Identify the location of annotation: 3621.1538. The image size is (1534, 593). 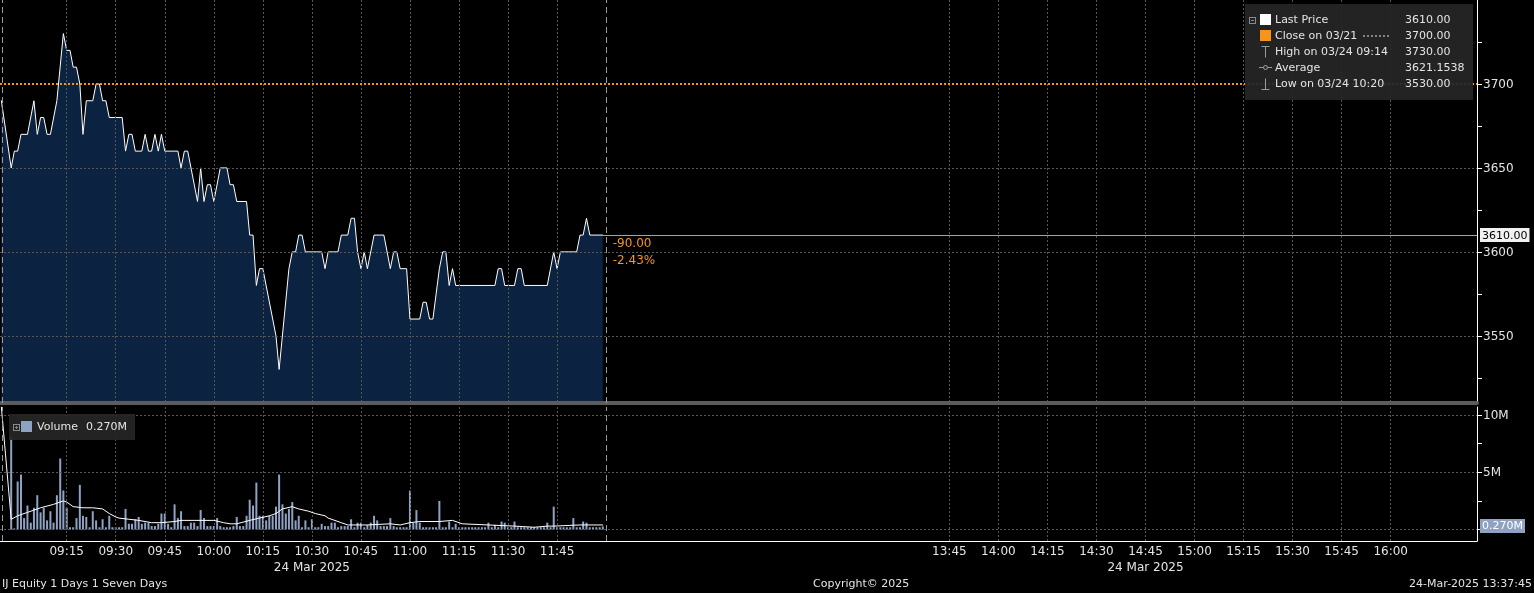
(1435, 68).